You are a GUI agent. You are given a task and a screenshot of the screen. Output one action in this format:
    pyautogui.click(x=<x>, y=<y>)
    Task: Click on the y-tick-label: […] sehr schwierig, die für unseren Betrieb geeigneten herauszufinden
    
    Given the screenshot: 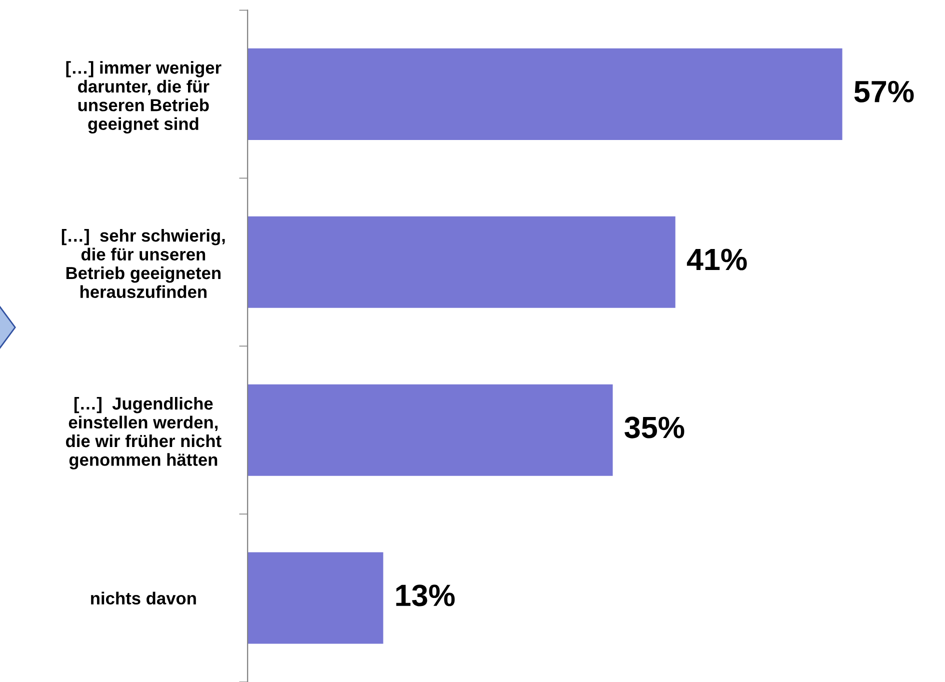 What is the action you would take?
    pyautogui.click(x=143, y=263)
    